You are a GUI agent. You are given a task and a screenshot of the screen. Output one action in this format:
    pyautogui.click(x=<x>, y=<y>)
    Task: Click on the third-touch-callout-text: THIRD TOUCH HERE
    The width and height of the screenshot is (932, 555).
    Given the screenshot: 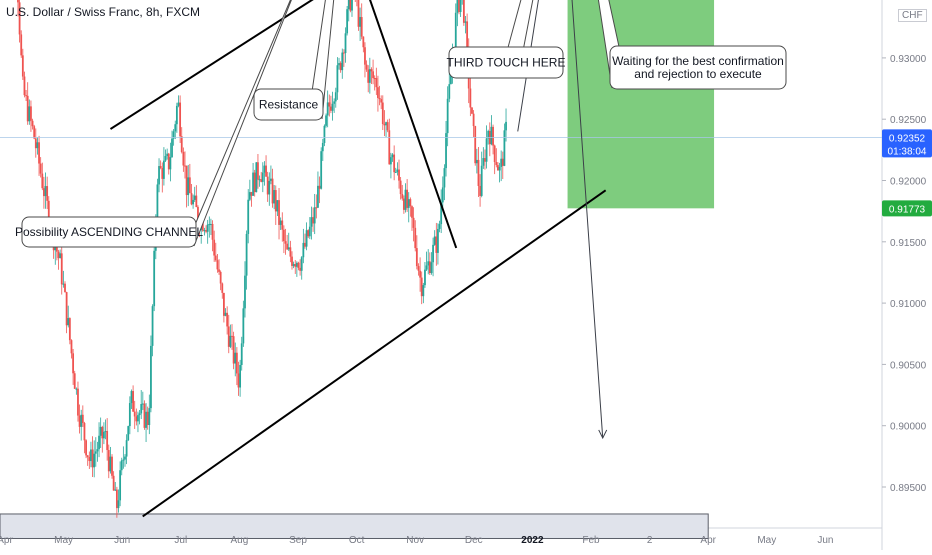 What is the action you would take?
    pyautogui.click(x=506, y=63)
    